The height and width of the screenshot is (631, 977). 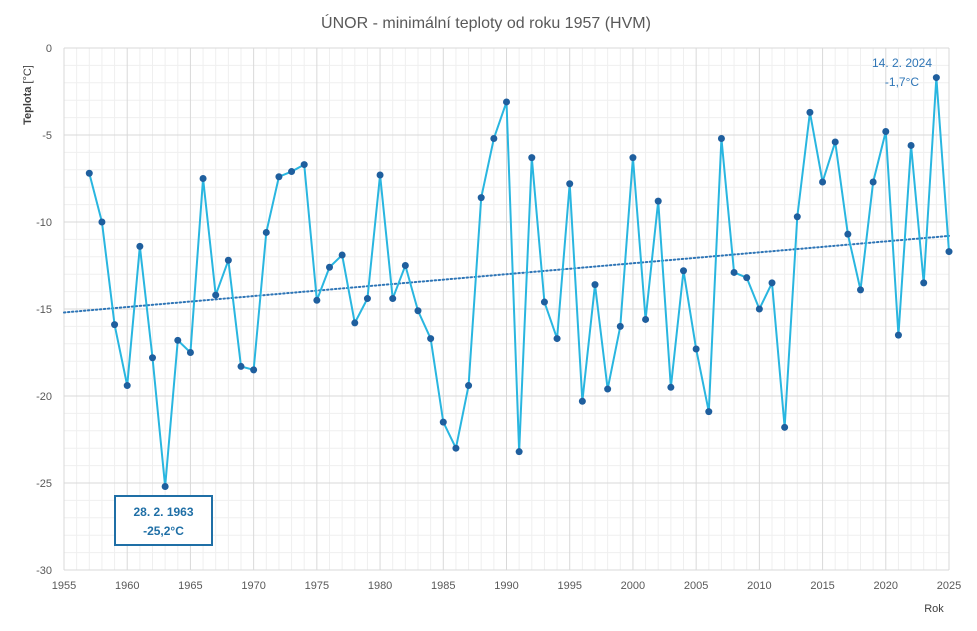 I want to click on annotation-box-min, so click(x=163, y=520).